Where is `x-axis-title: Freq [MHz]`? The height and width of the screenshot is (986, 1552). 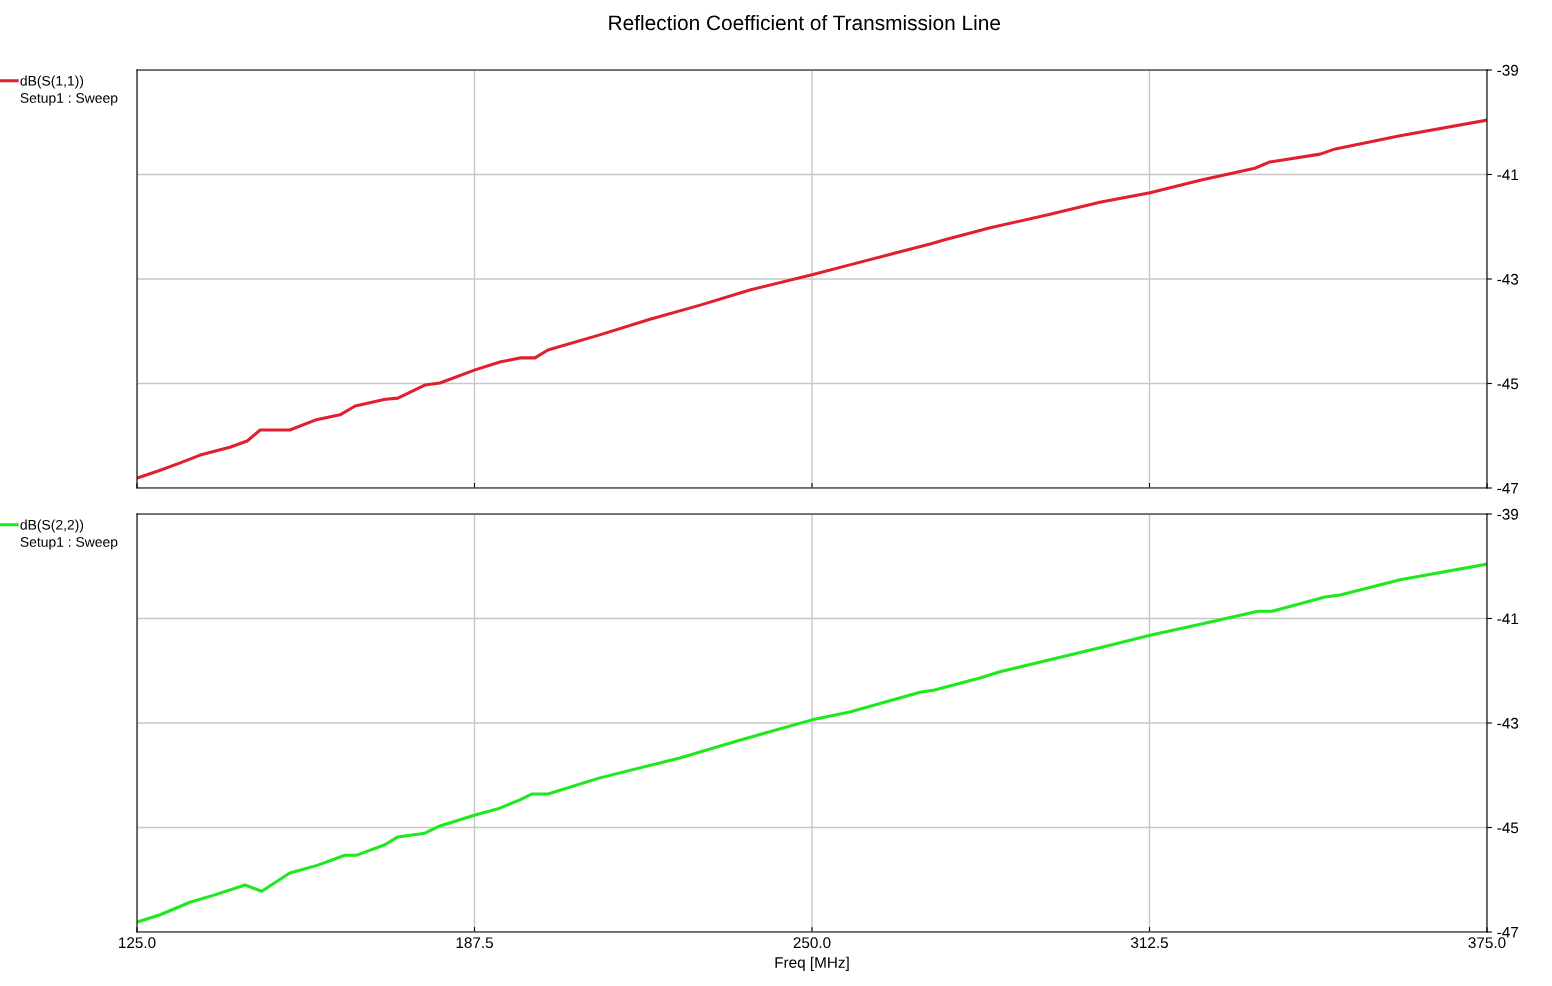 x-axis-title: Freq [MHz] is located at coordinates (812, 963).